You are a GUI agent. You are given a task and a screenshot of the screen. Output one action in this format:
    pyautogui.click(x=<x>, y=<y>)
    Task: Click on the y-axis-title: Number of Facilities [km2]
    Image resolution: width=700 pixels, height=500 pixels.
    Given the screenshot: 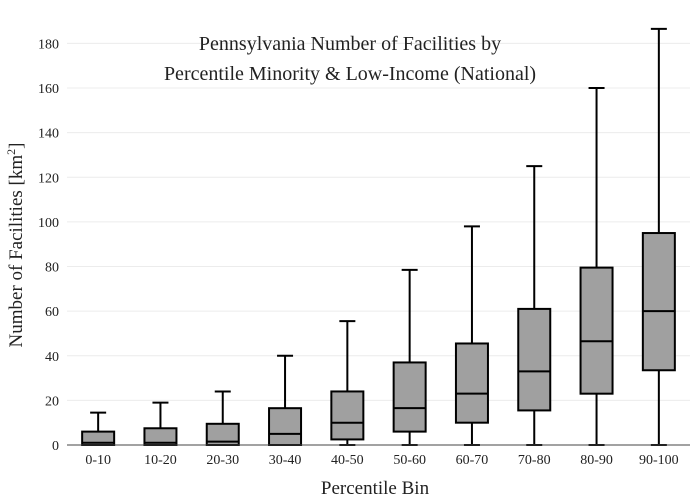 What is the action you would take?
    pyautogui.click(x=15, y=245)
    